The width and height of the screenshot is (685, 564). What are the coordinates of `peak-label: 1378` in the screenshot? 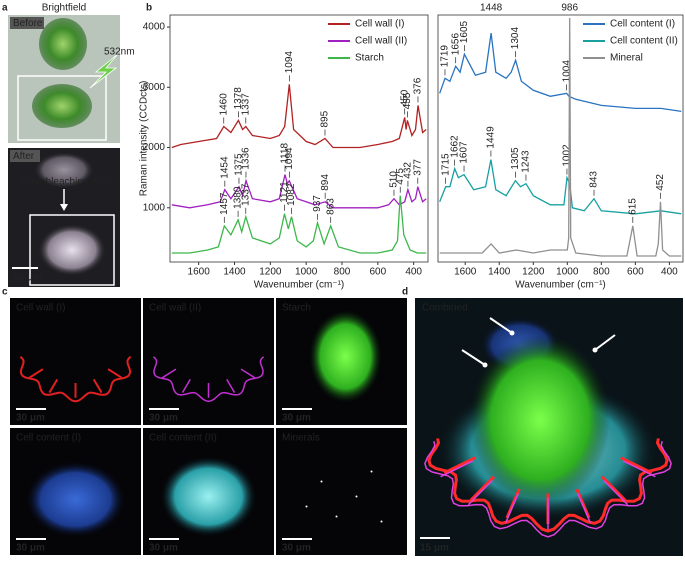 It's located at (238, 98).